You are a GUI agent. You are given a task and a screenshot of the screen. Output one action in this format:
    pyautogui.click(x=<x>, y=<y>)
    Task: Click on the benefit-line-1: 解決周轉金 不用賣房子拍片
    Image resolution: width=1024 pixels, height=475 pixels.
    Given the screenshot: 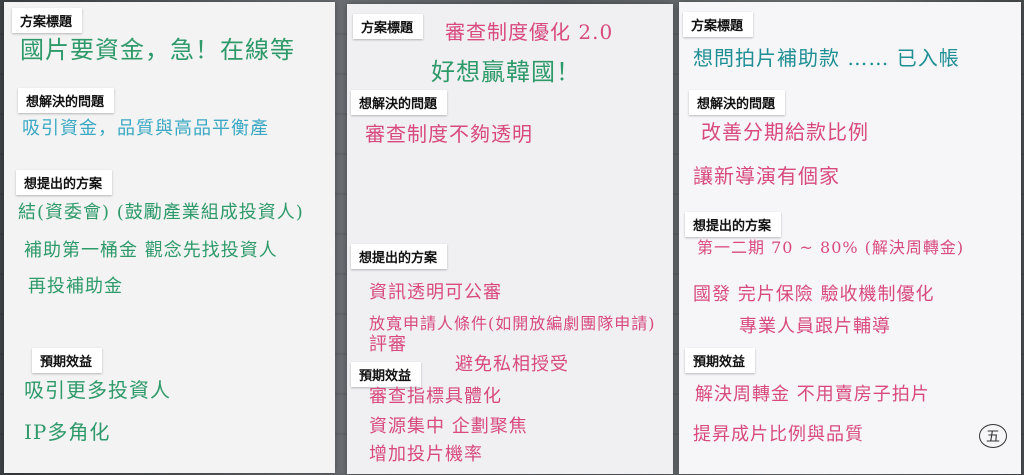 What is the action you would take?
    pyautogui.click(x=812, y=394)
    